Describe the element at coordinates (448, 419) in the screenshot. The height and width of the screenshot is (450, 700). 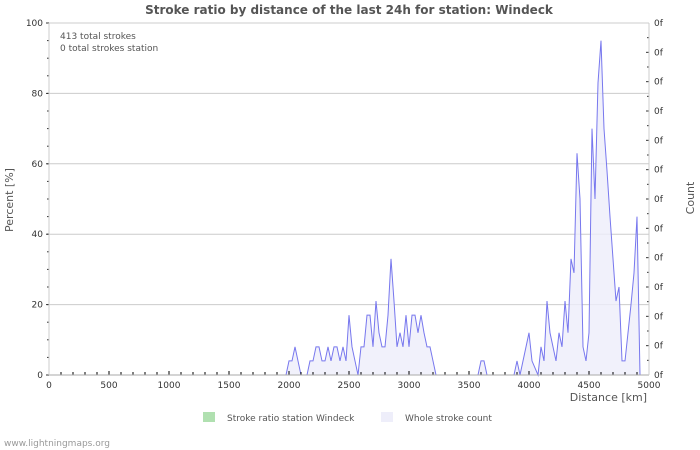
I see `legend-label-whole-count: Whole stroke count` at that location.